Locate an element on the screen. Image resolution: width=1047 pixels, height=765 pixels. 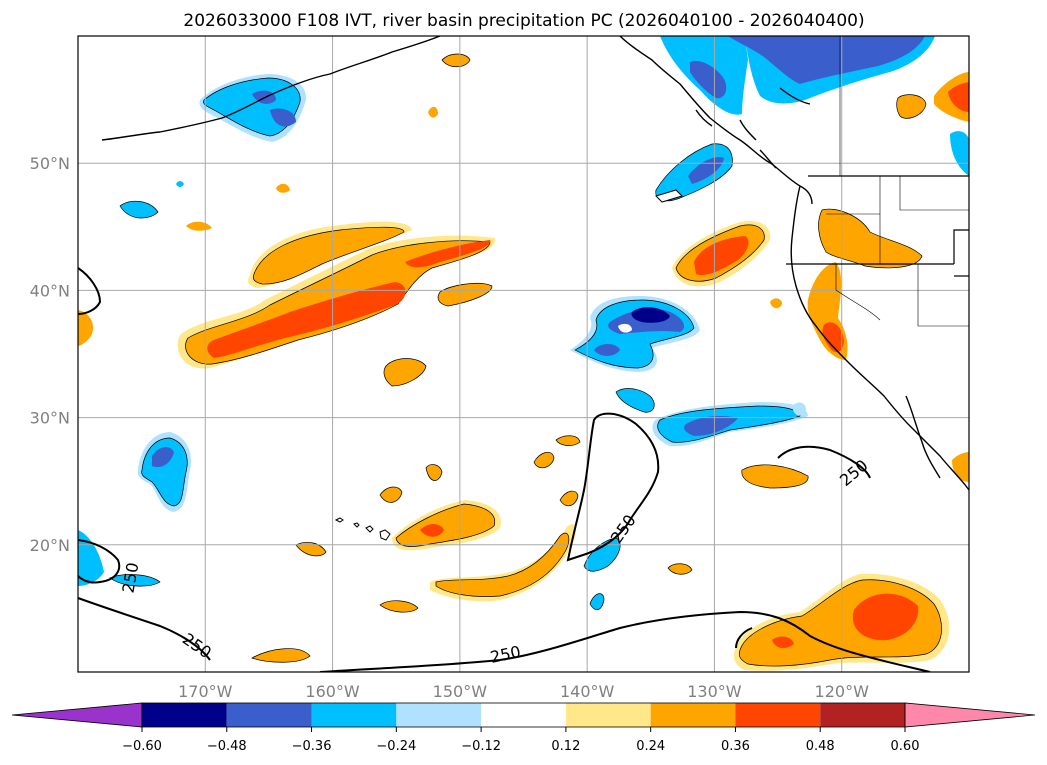
colorbar-extend-high is located at coordinates (970, 715).